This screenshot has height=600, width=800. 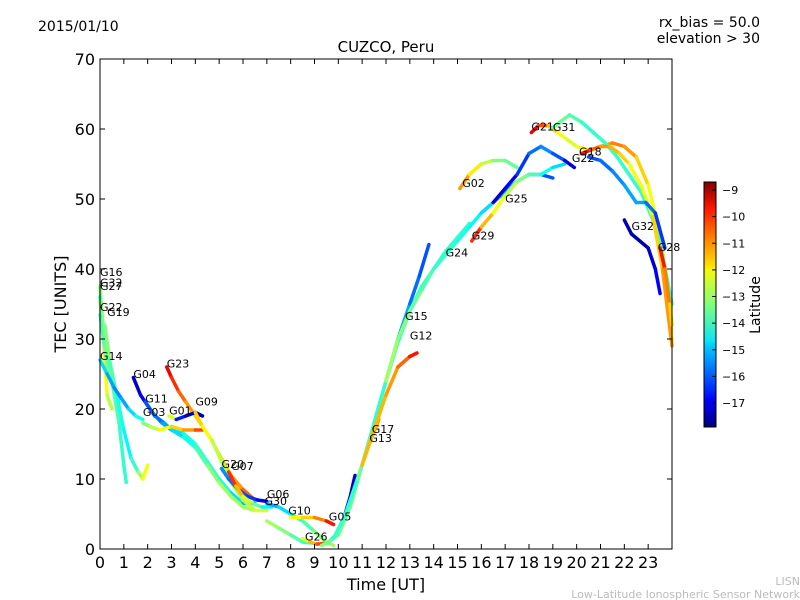 I want to click on y-tick-label: 0, so click(x=90, y=549).